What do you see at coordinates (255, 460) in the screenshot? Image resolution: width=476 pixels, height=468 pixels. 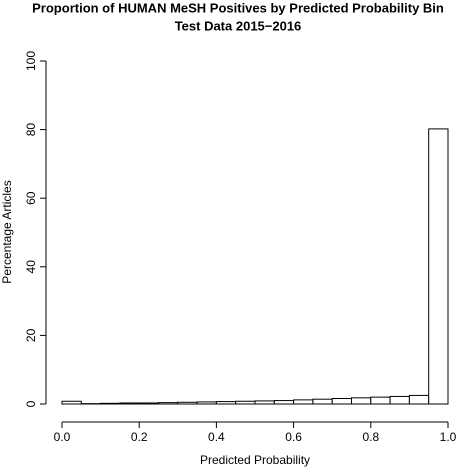 I see `x-axis-label: Predicted Probability` at bounding box center [255, 460].